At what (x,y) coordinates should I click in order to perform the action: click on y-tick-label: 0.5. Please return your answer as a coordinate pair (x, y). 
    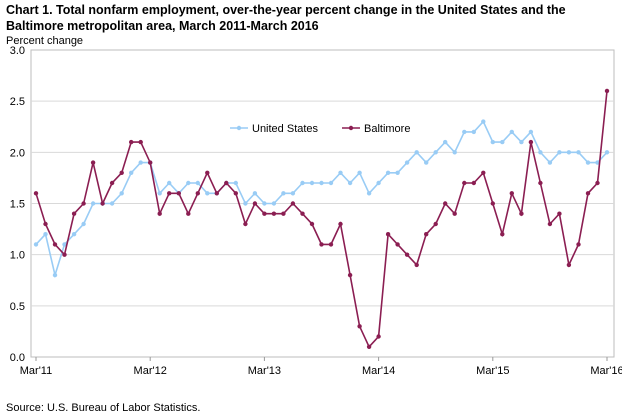
    Looking at the image, I should click on (17, 307).